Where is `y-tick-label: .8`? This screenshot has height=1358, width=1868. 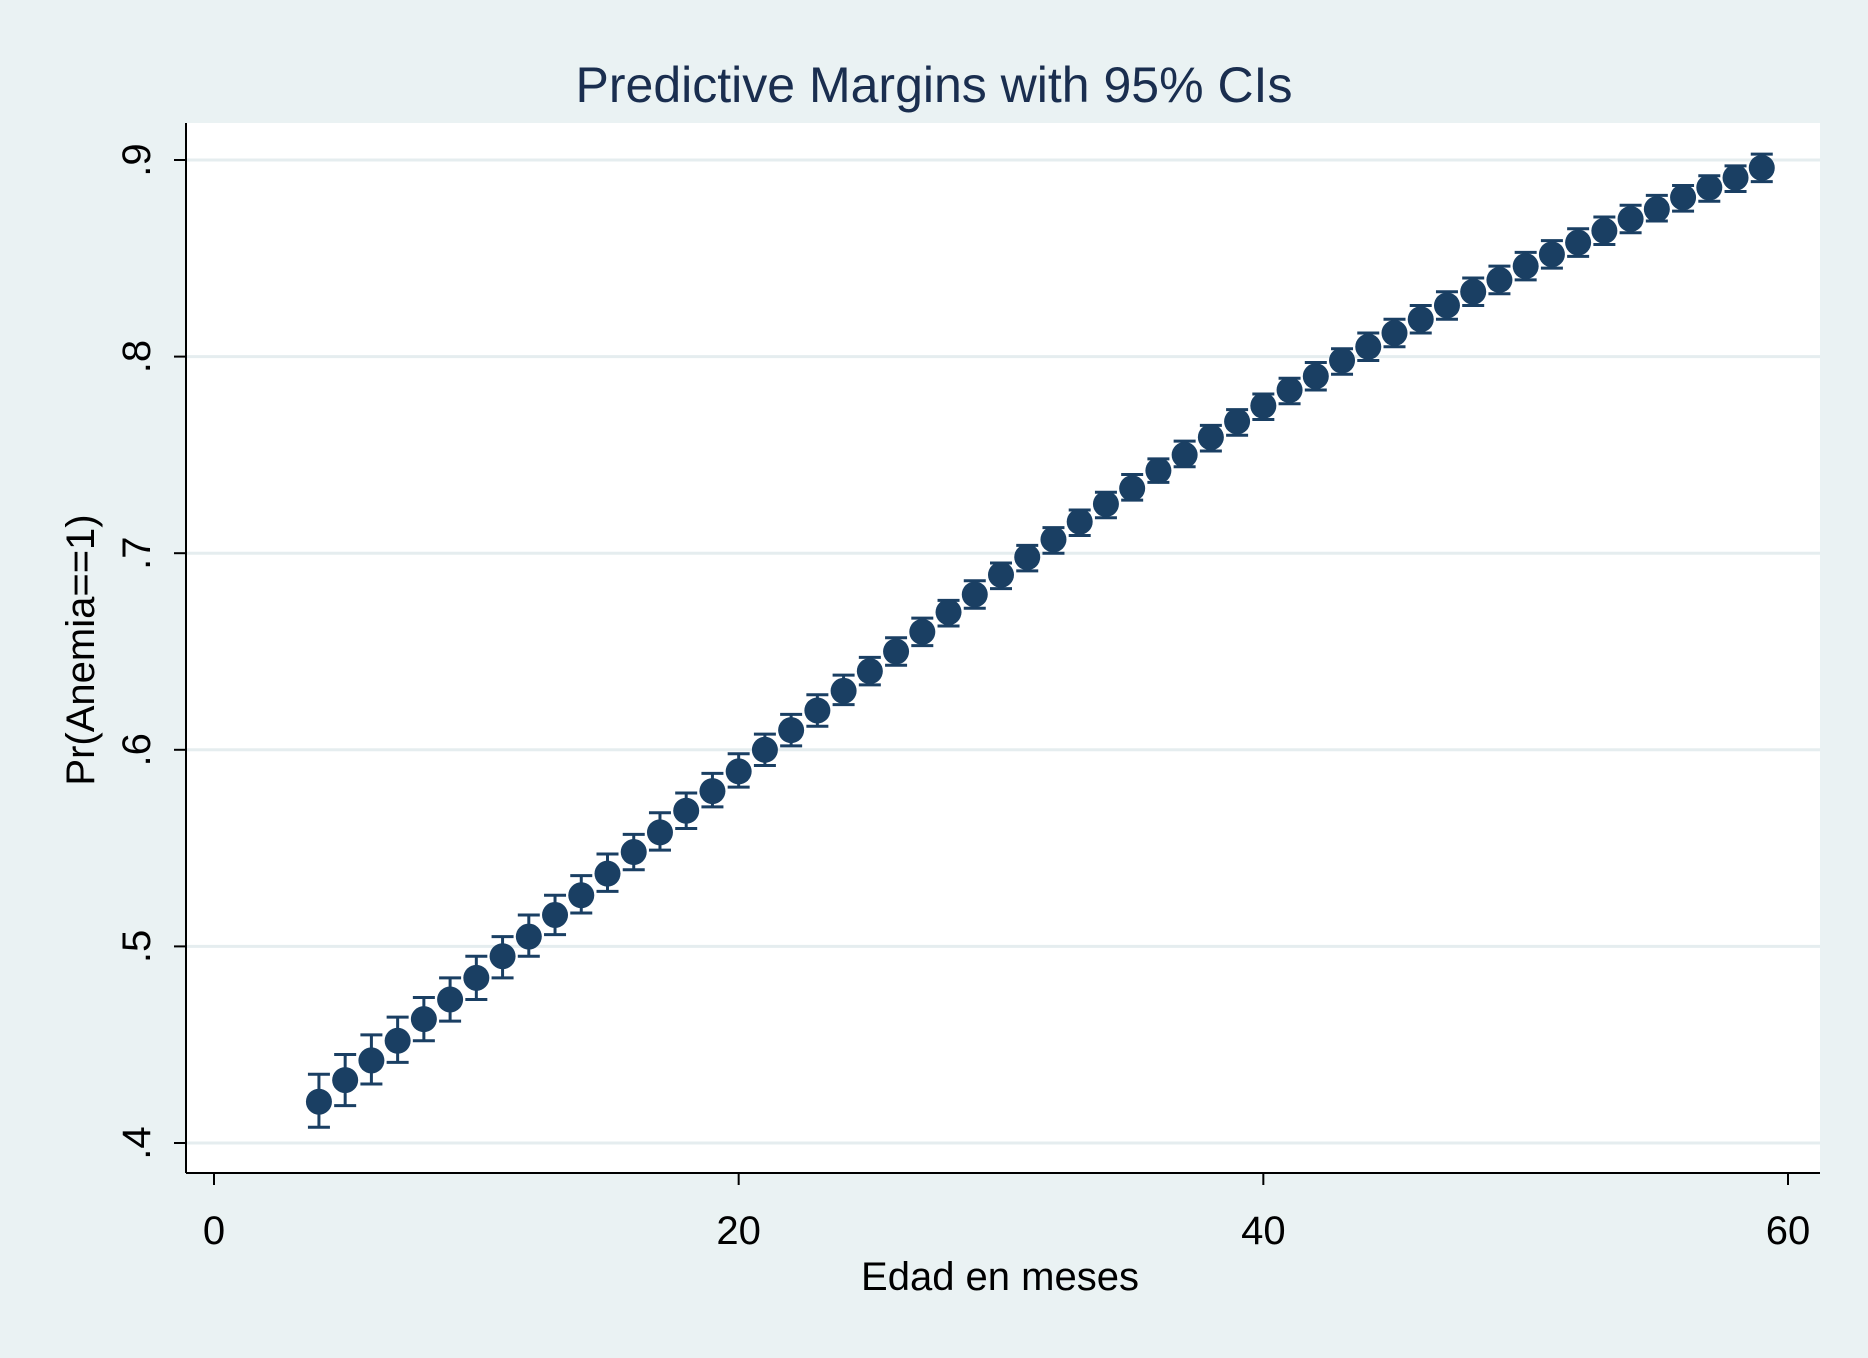
y-tick-label: .8 is located at coordinates (137, 356).